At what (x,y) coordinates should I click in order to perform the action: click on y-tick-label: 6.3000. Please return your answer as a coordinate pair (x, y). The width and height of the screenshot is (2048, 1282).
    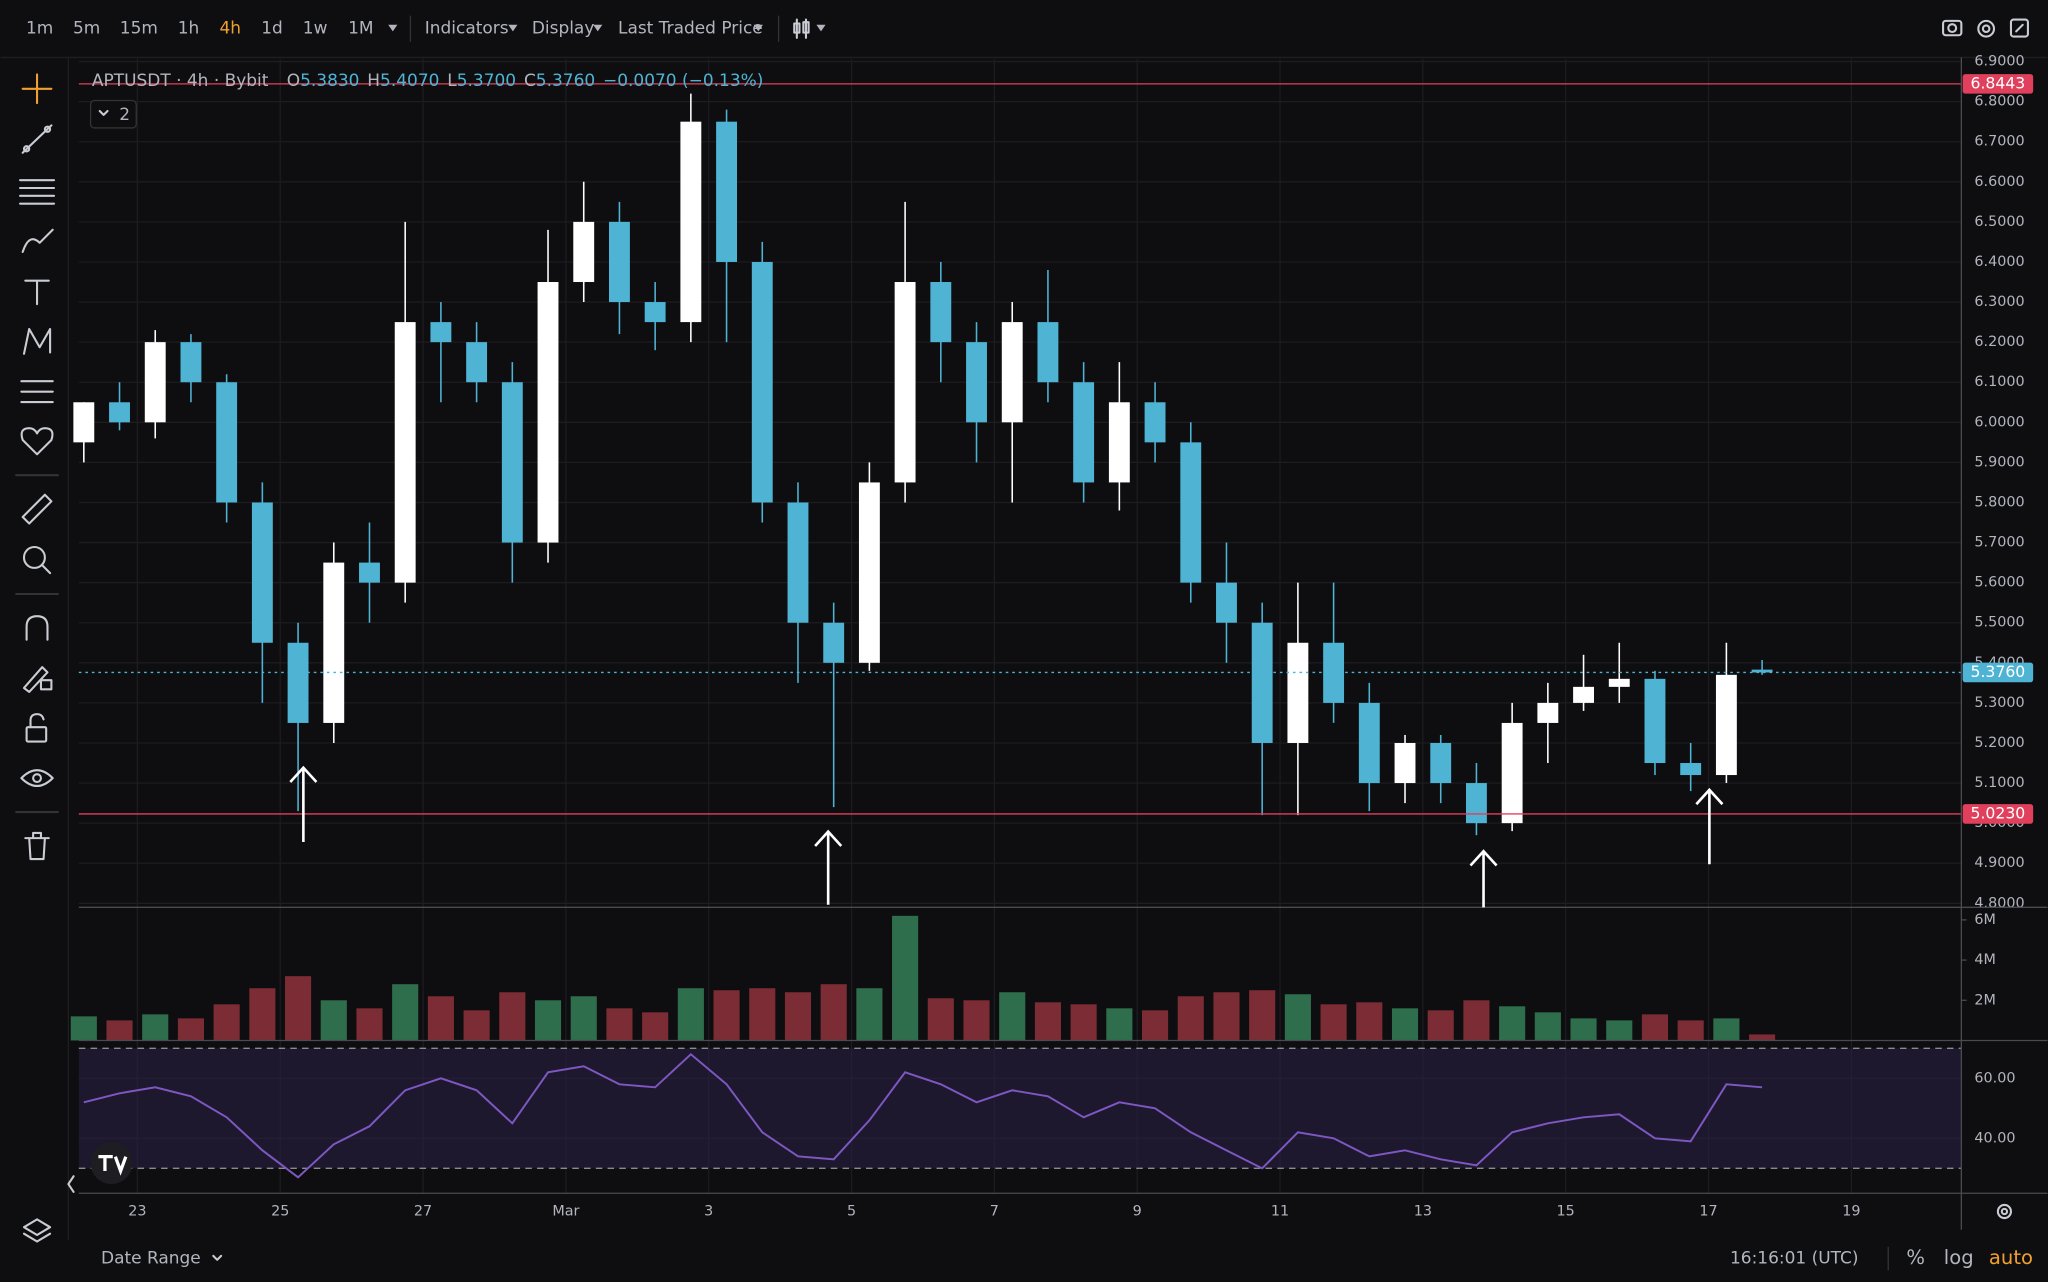
    Looking at the image, I should click on (1999, 302).